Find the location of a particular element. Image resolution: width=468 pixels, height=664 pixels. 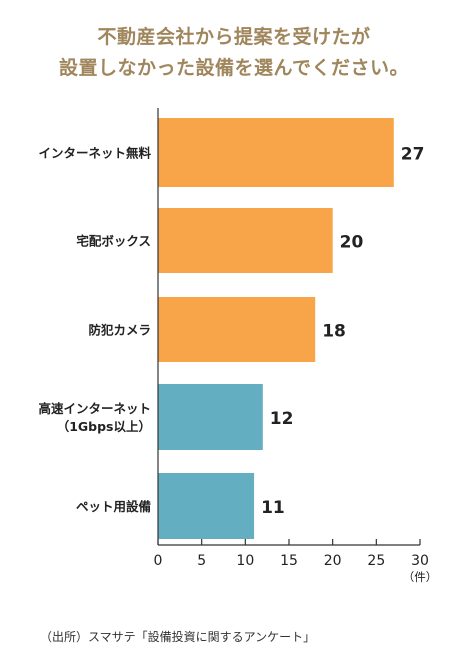

x-tick-label-2: 10 is located at coordinates (245, 561).